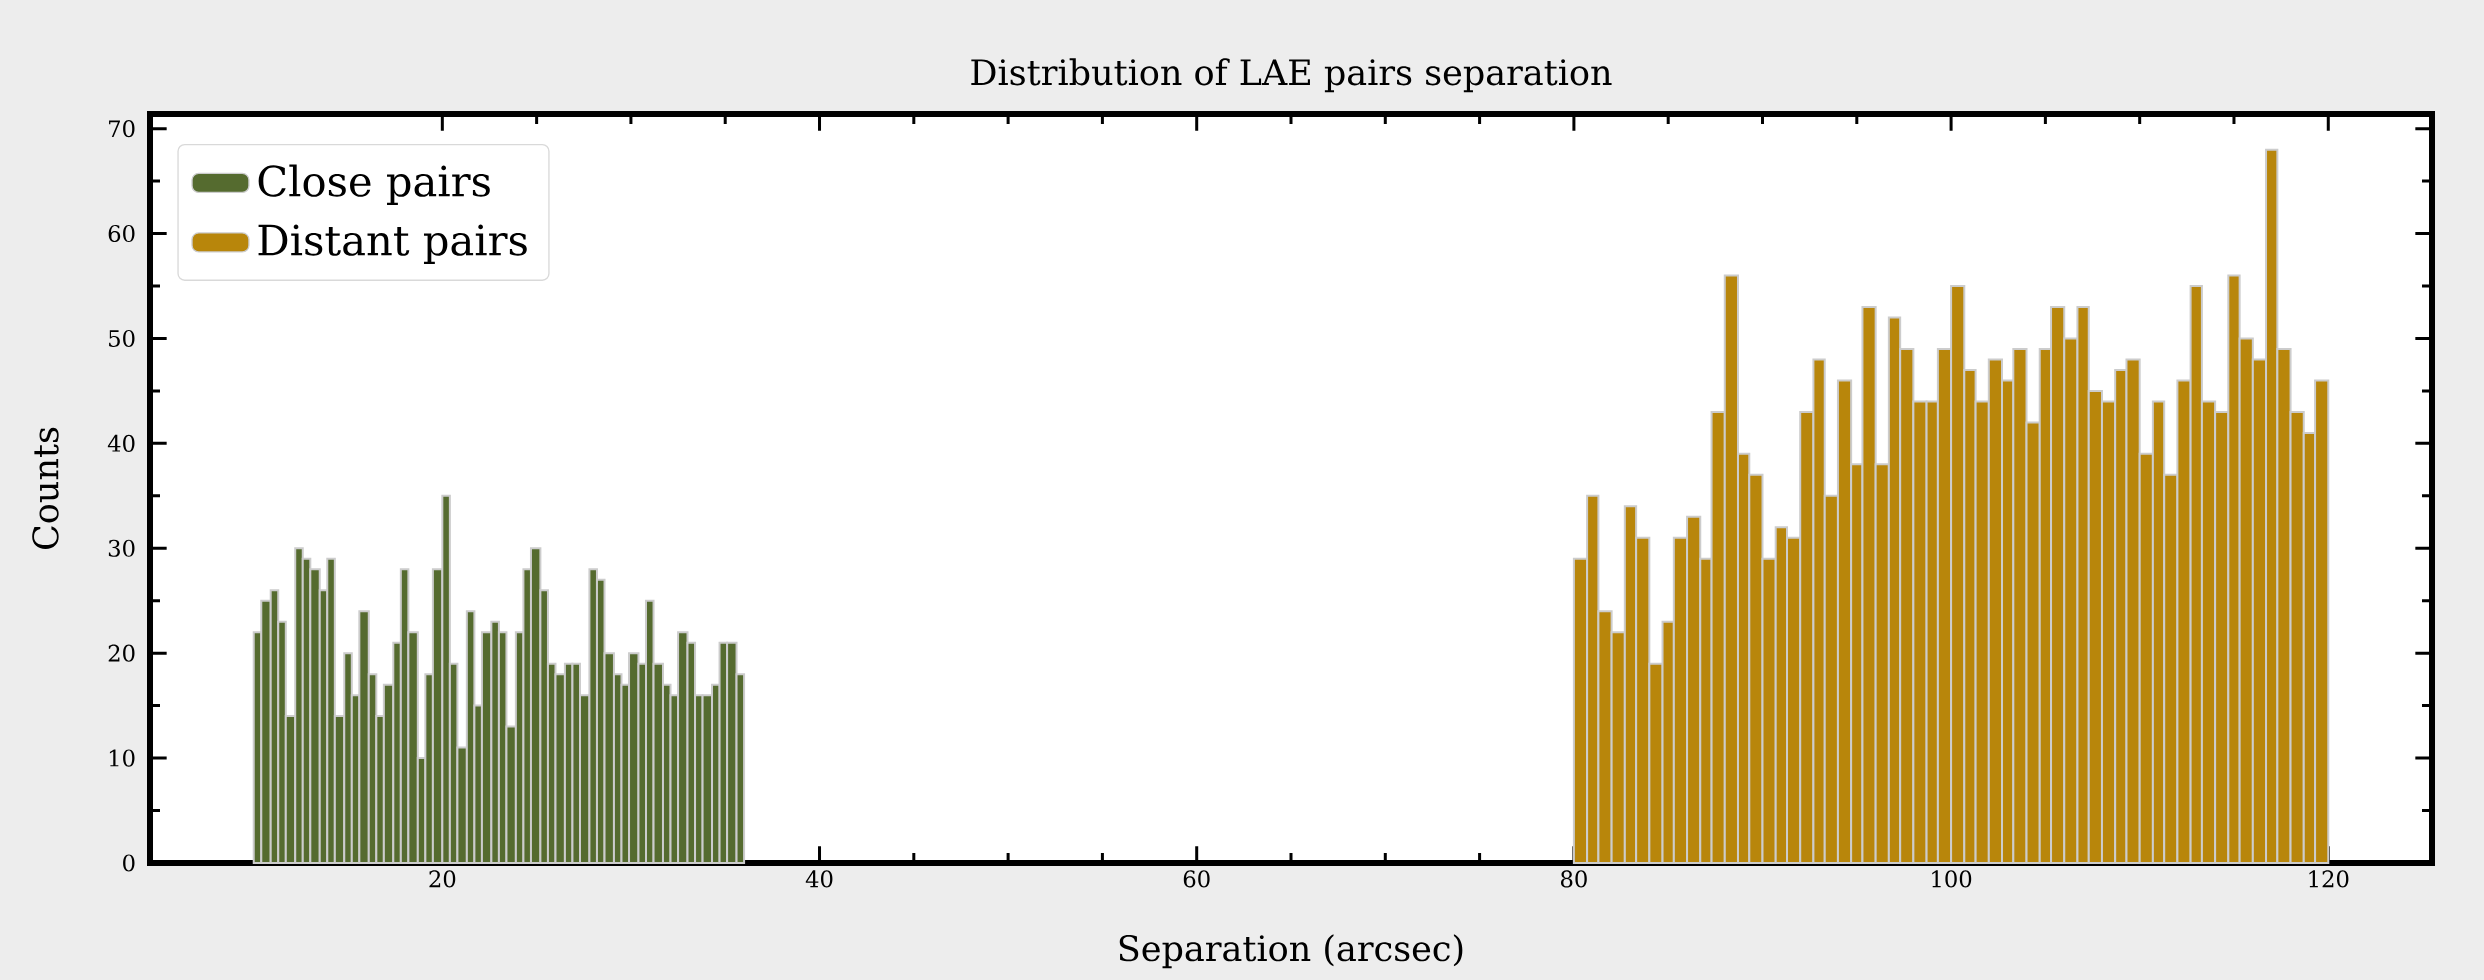 The image size is (2484, 980). I want to click on y-tick-label: 40, so click(121, 443).